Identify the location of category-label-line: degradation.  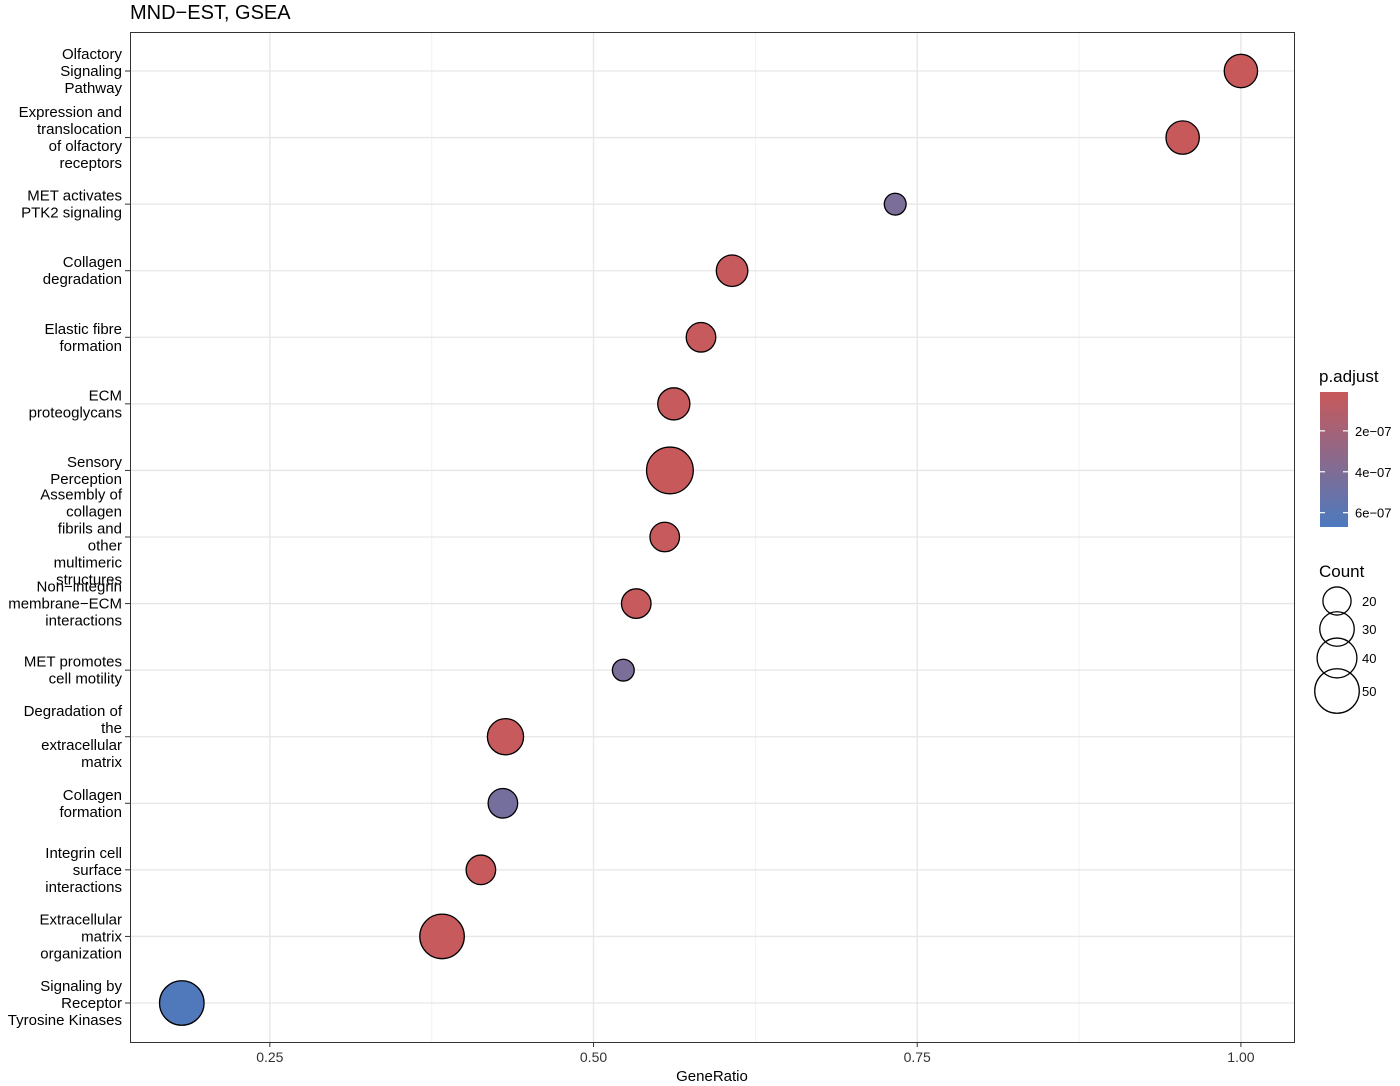
(82, 279).